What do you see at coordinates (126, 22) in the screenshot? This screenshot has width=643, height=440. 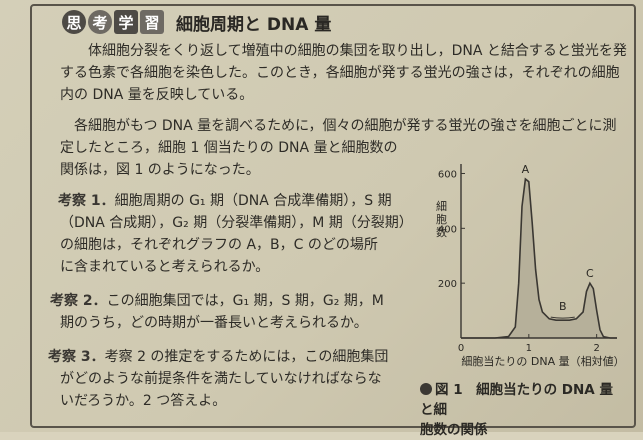 I see `badge-gaku: 学` at bounding box center [126, 22].